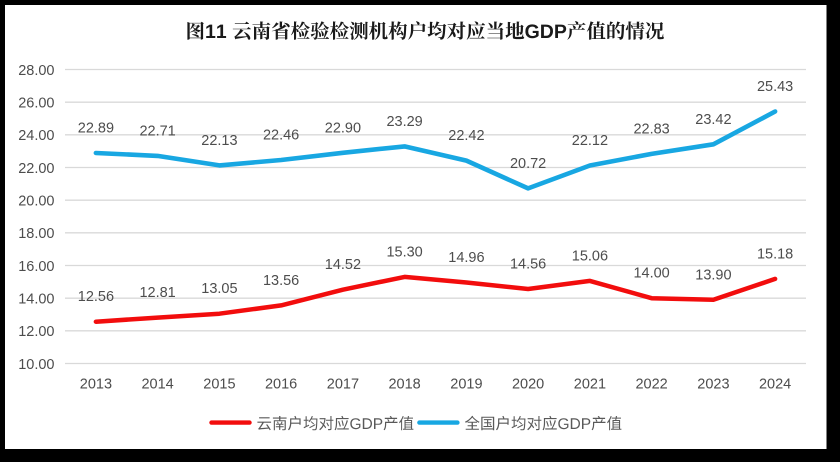 The image size is (840, 462). I want to click on svg-text: 22.13, so click(219, 141).